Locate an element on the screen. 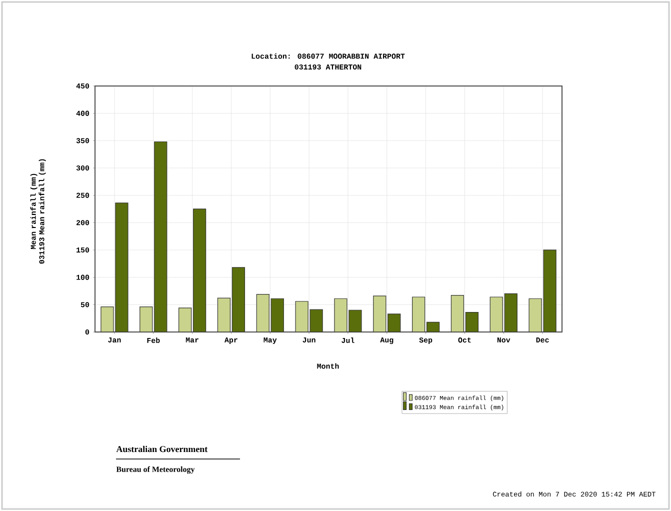 Image resolution: width=671 pixels, height=511 pixels. text: Australian Government is located at coordinates (162, 449).